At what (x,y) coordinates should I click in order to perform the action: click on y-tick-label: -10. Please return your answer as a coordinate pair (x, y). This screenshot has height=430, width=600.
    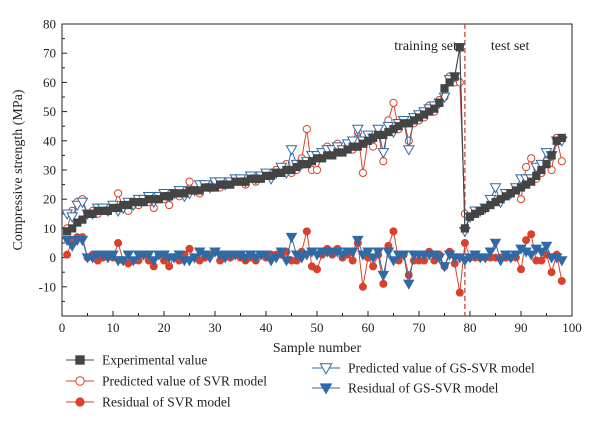
    Looking at the image, I should click on (47, 286).